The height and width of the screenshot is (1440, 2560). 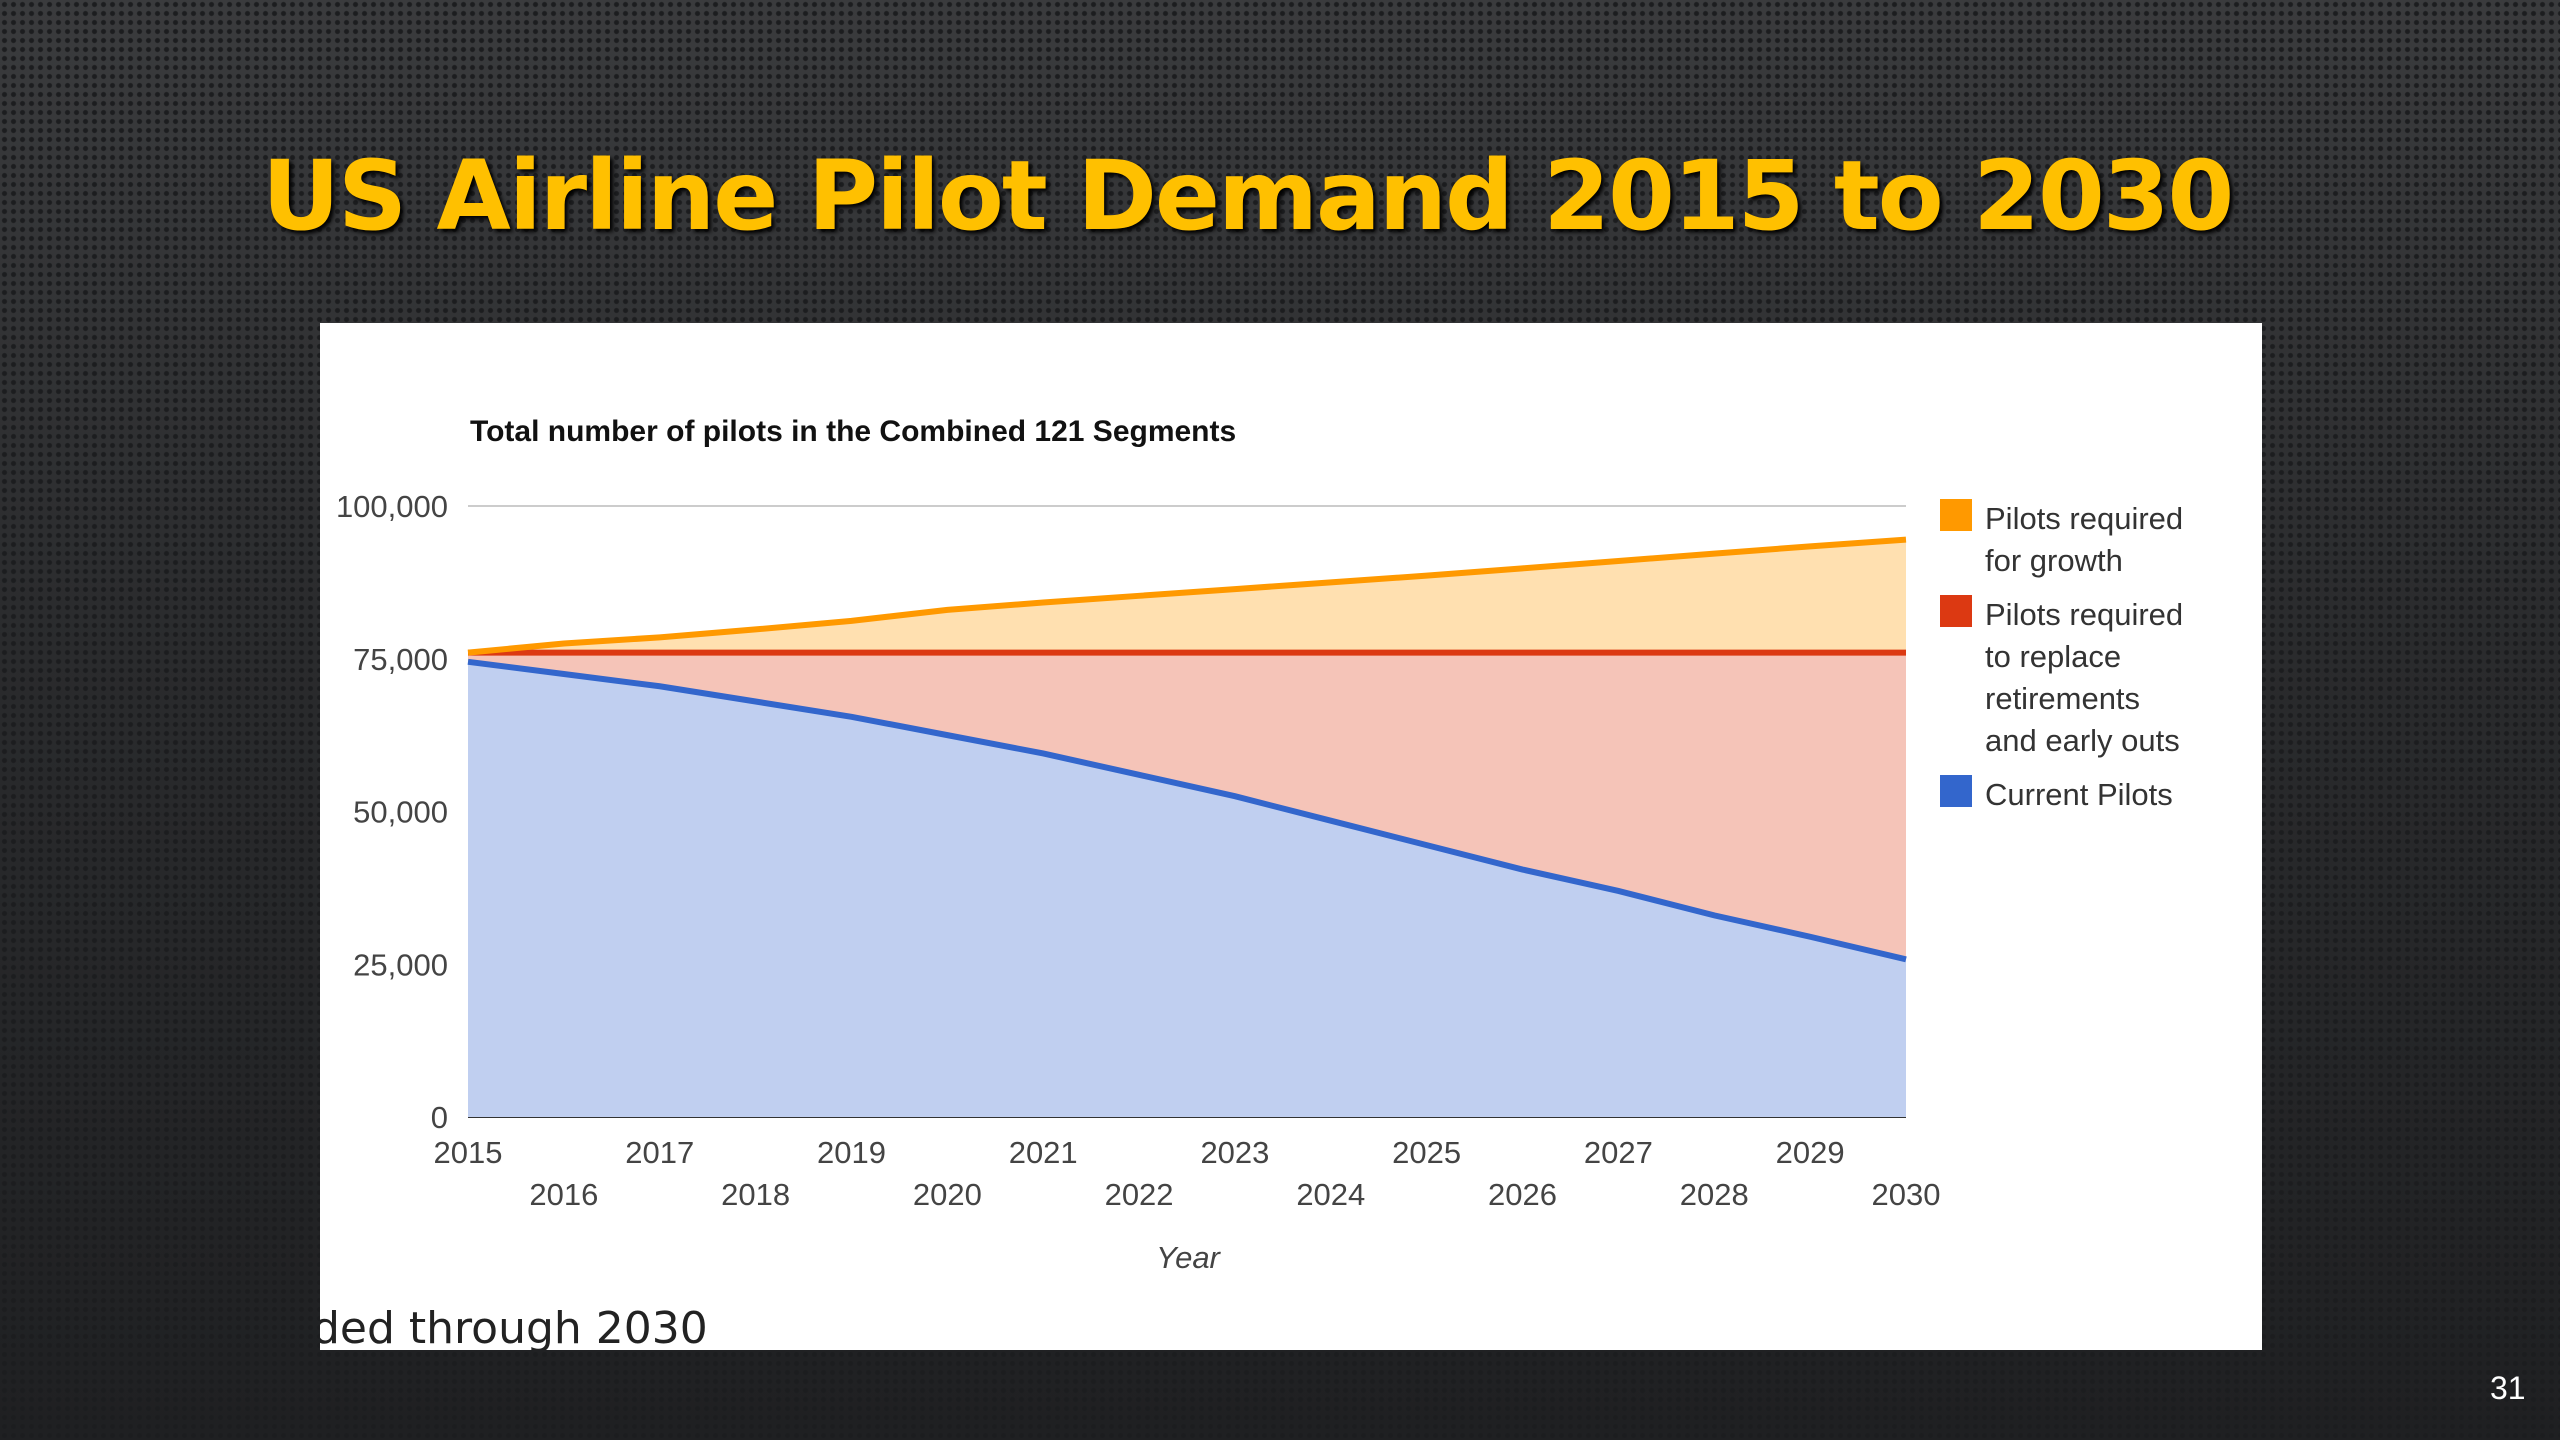 I want to click on x-tick-label: 2029, so click(x=1810, y=1152).